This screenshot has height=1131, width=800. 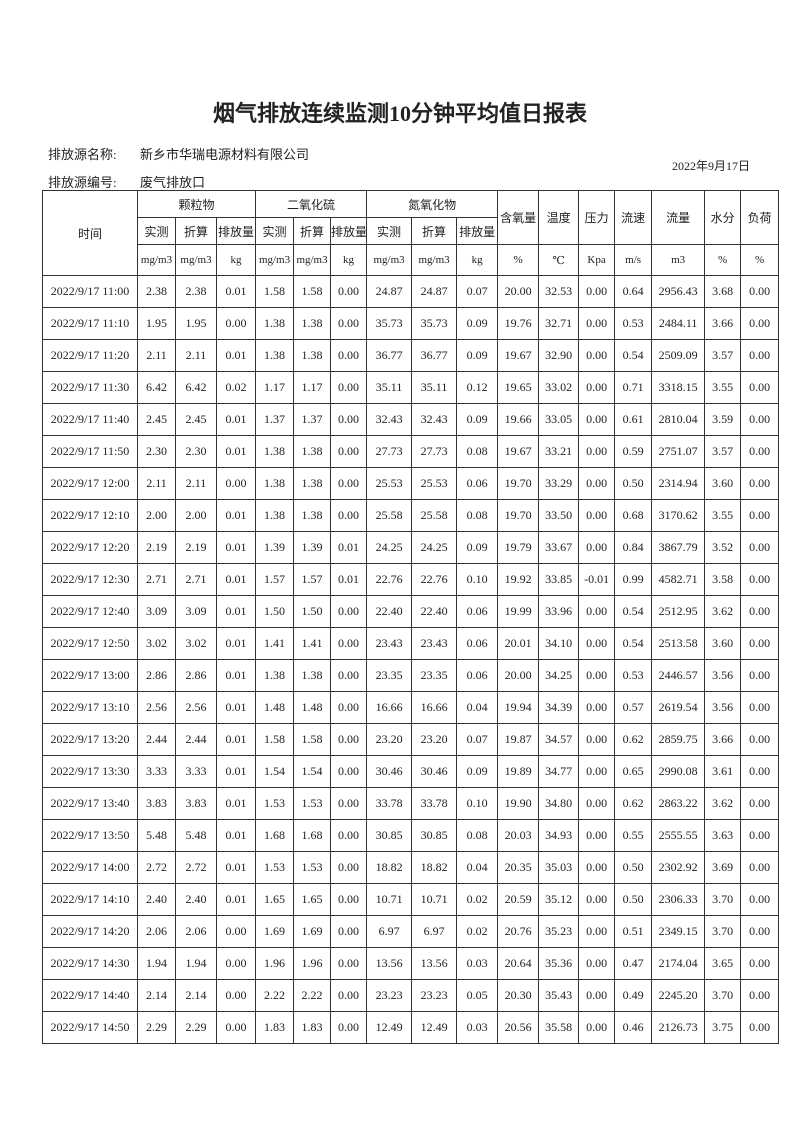 What do you see at coordinates (411, 233) in the screenshot?
I see `table-row: 时间 颗粒物 二氧化硫 氮氧化物 含氧量 温度 压力 流速 流量 水分 负荷` at bounding box center [411, 233].